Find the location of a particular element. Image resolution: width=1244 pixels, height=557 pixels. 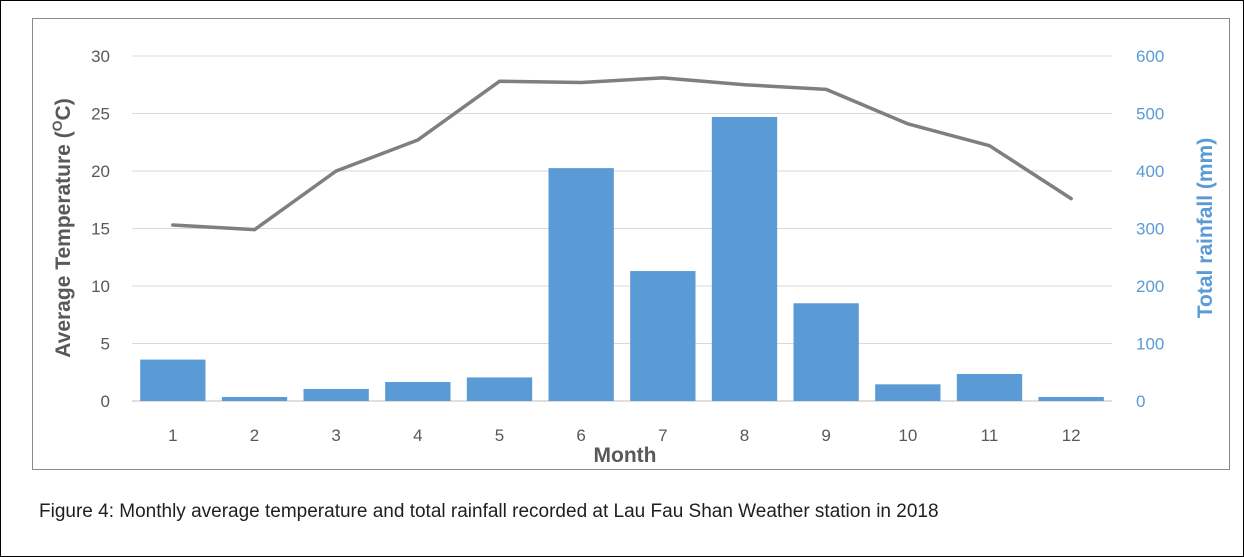

left-tick-label: 30 is located at coordinates (100, 56).